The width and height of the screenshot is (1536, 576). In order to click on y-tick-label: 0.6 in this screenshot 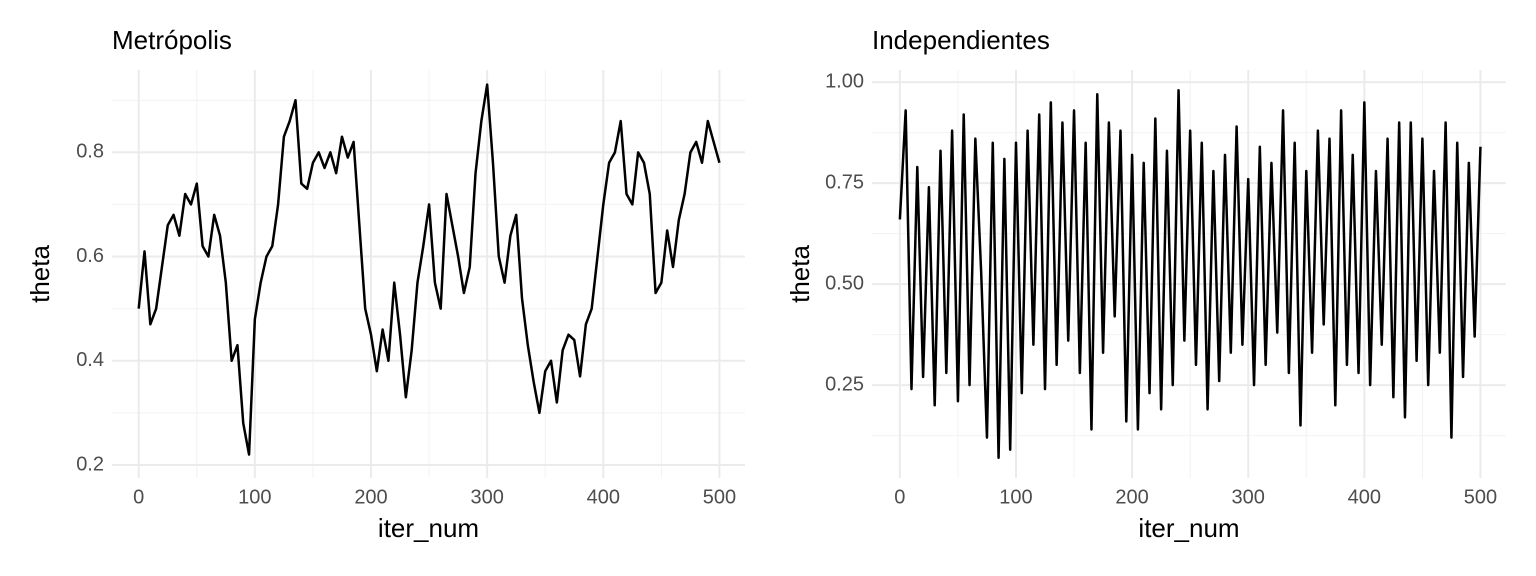, I will do `click(90, 256)`.